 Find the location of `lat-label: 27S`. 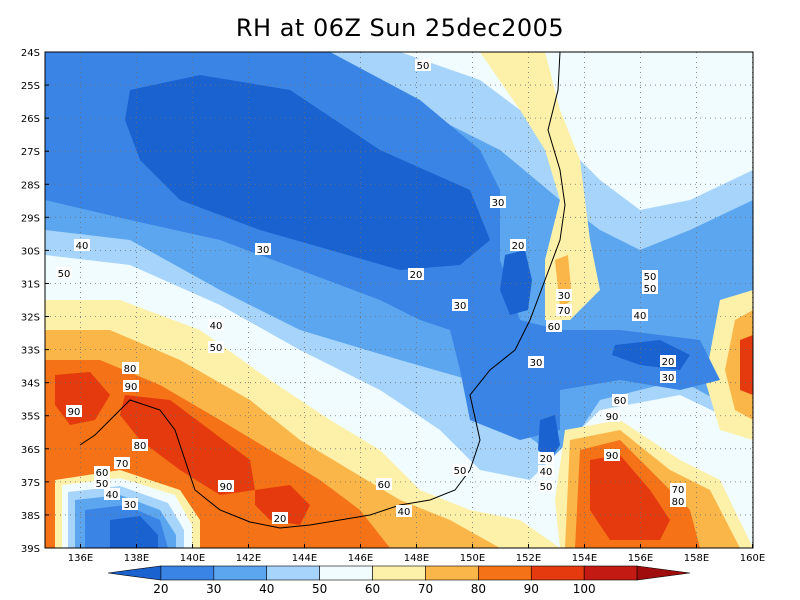

lat-label: 27S is located at coordinates (30, 152).